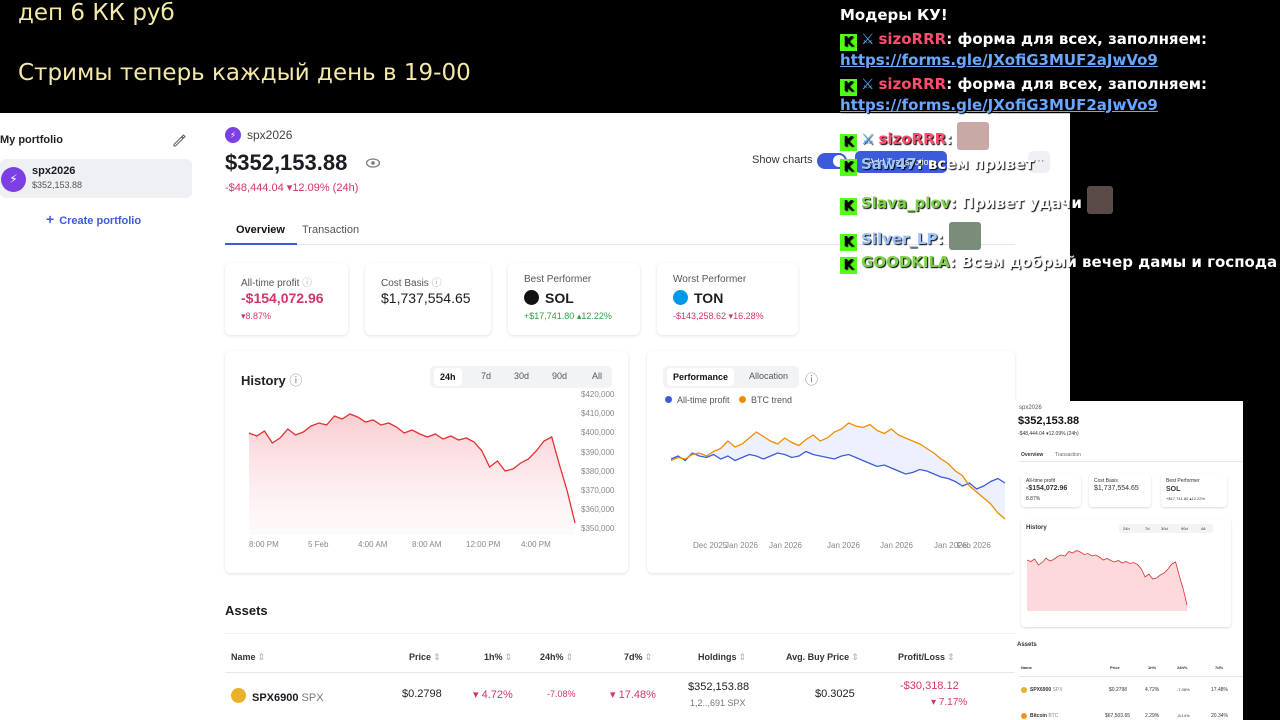 Image resolution: width=1280 pixels, height=720 pixels. Describe the element at coordinates (412, 474) in the screenshot. I see `history-area` at that location.